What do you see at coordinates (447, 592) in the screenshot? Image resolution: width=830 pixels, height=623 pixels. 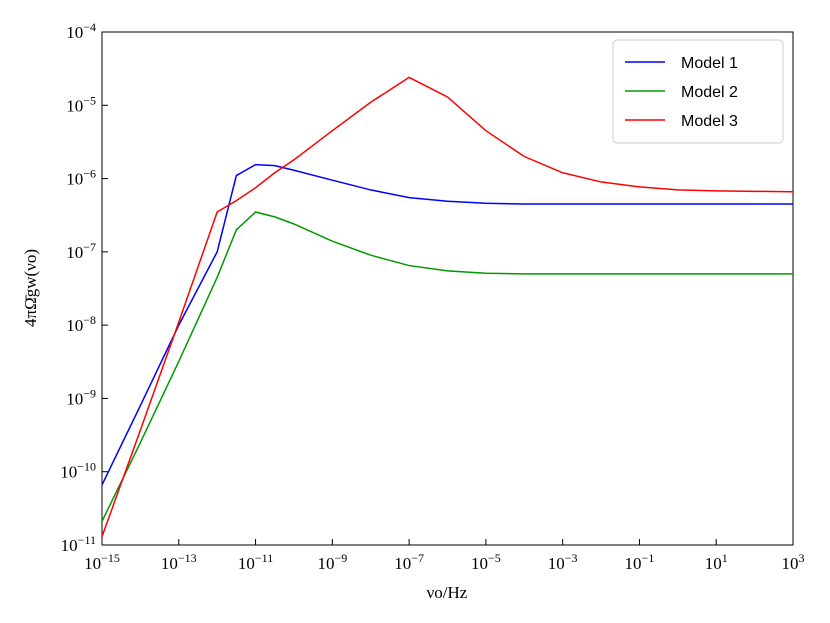 I see `x-axis-label: νo/Hz` at bounding box center [447, 592].